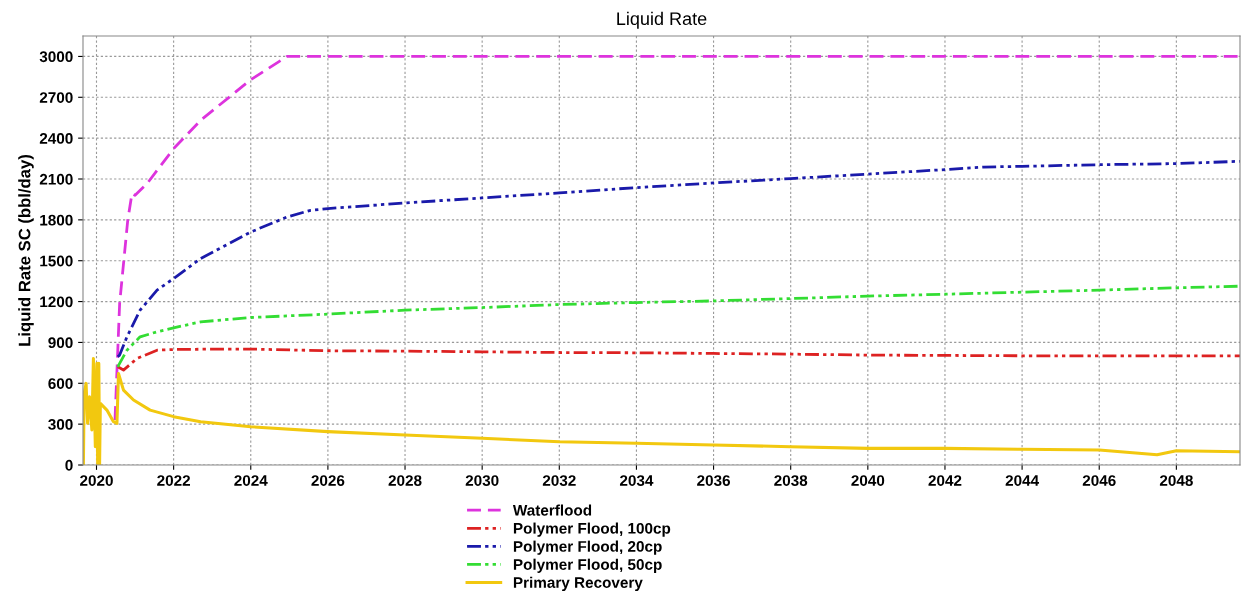 The height and width of the screenshot is (616, 1244). Describe the element at coordinates (1099, 480) in the screenshot. I see `x-tick-label: 2046` at that location.